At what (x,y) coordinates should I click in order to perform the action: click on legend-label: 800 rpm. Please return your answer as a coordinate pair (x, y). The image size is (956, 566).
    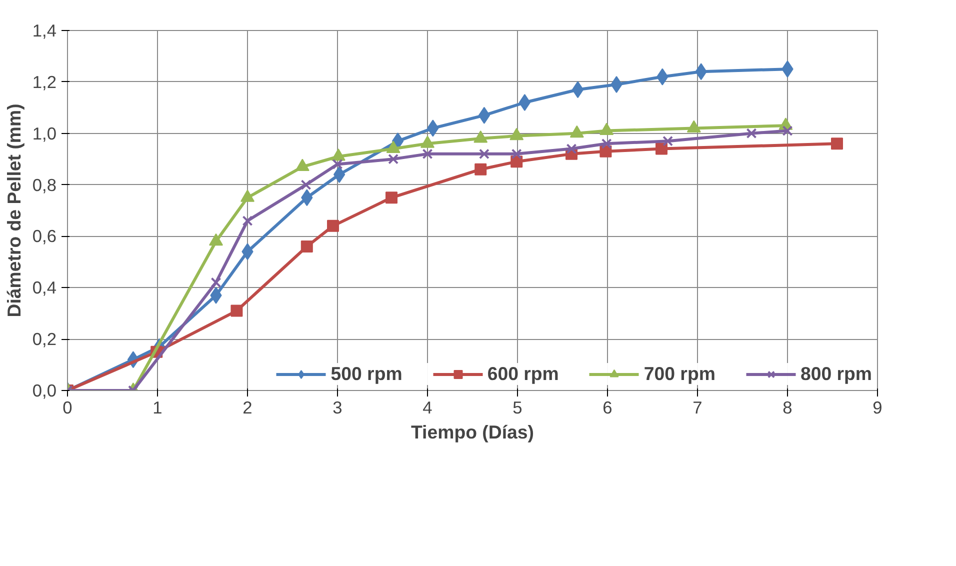
    Looking at the image, I should click on (836, 374).